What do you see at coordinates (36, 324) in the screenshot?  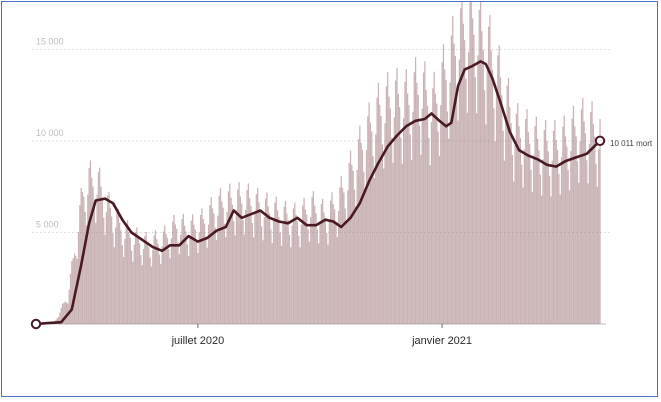 I see `start-marker` at bounding box center [36, 324].